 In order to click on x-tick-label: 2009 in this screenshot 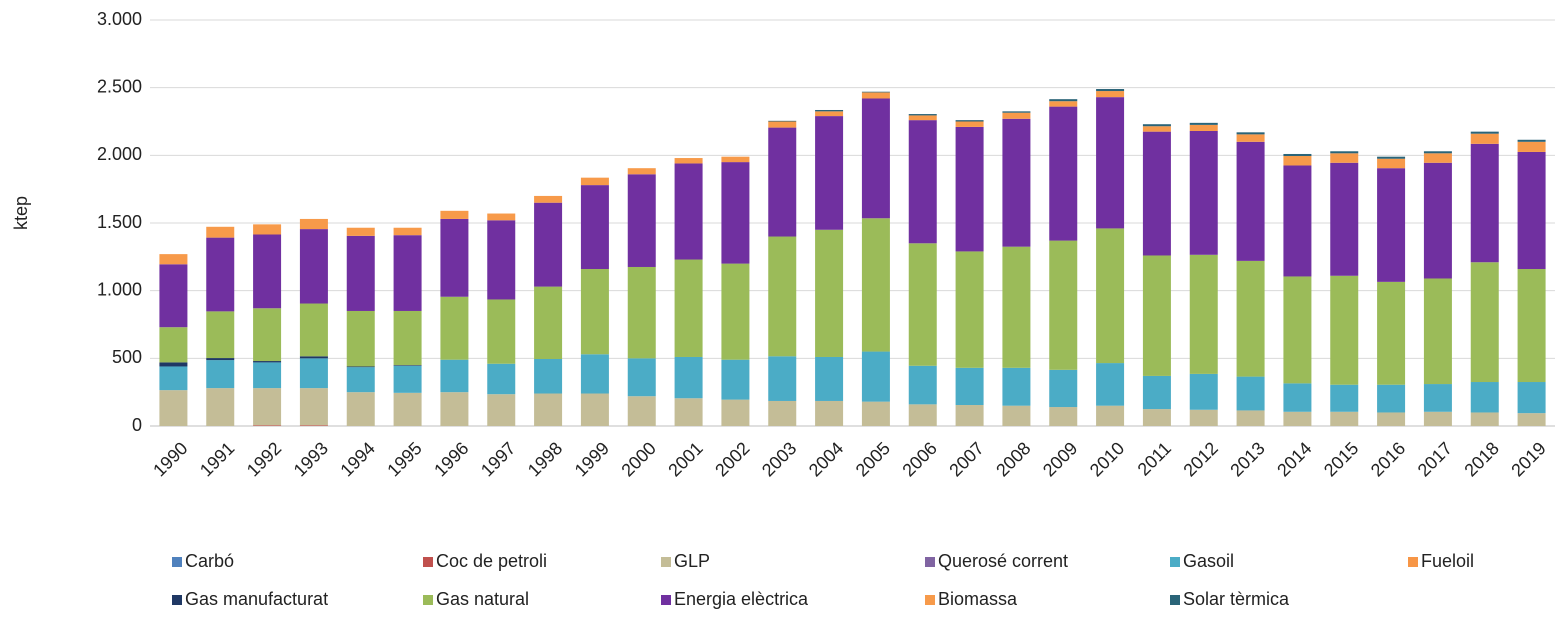, I will do `click(1060, 459)`.